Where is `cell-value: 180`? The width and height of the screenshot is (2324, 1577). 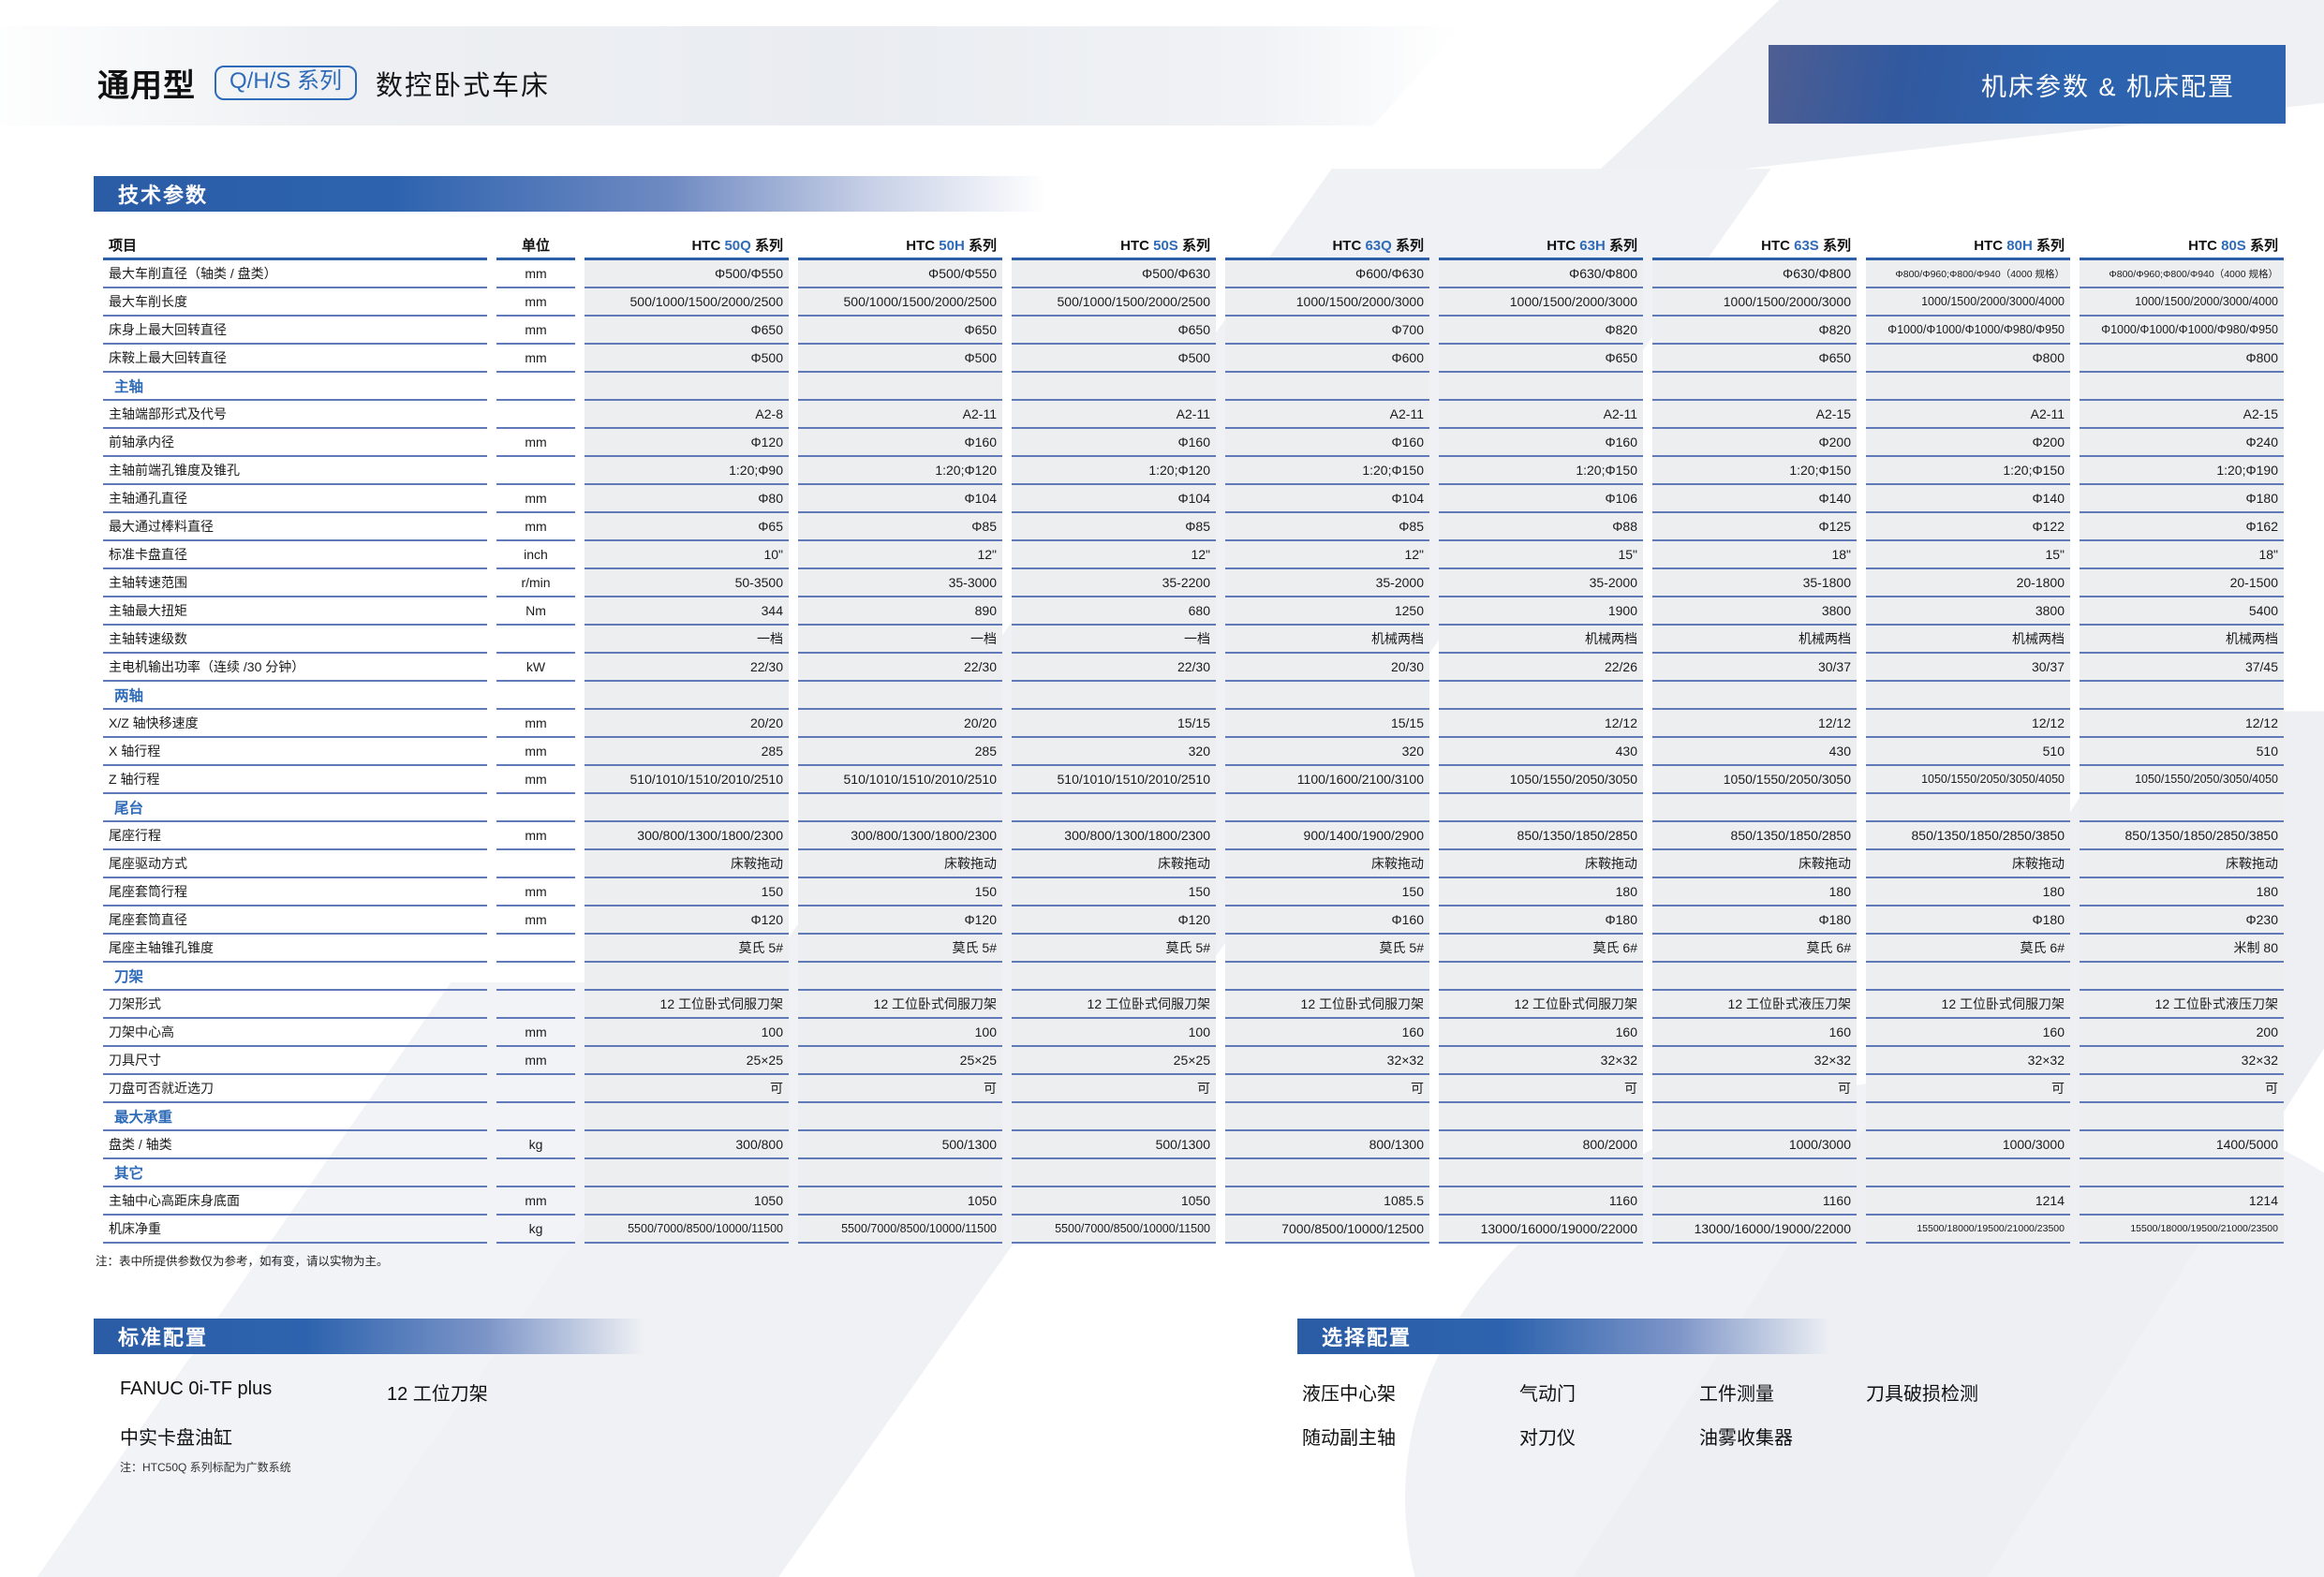 cell-value: 180 is located at coordinates (1541, 892).